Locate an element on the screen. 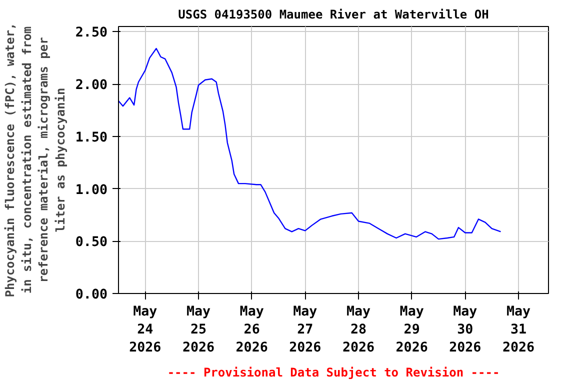  y-tick-label: 1.00 is located at coordinates (91, 190).